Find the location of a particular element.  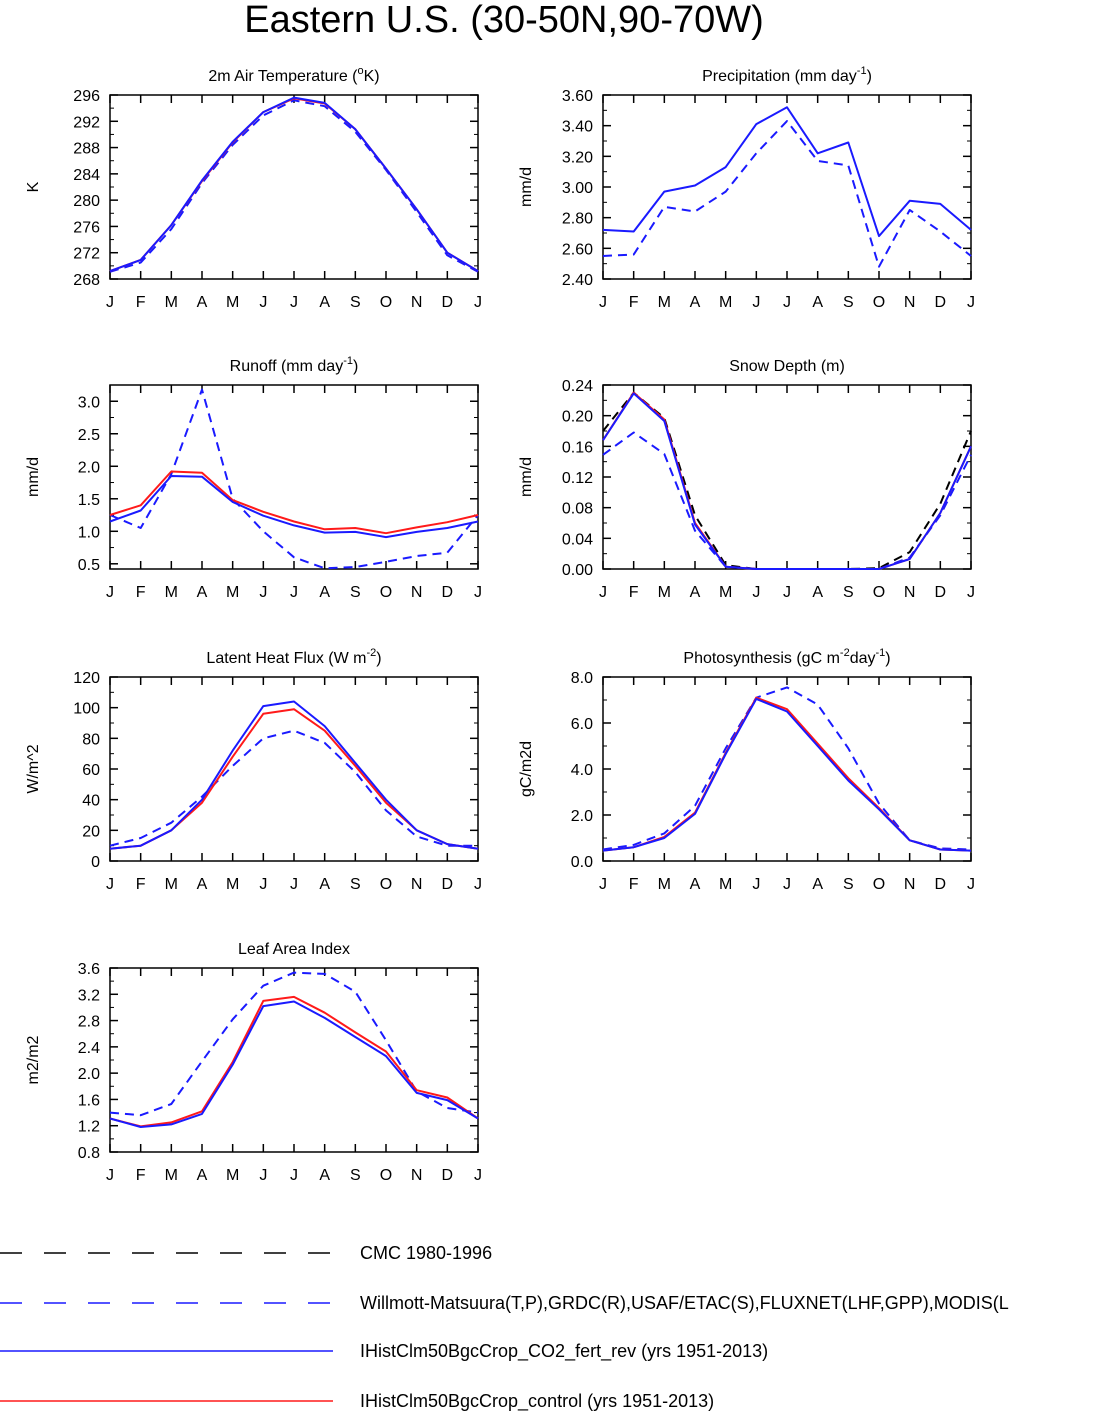

y-tick-label: 272 is located at coordinates (86, 254).